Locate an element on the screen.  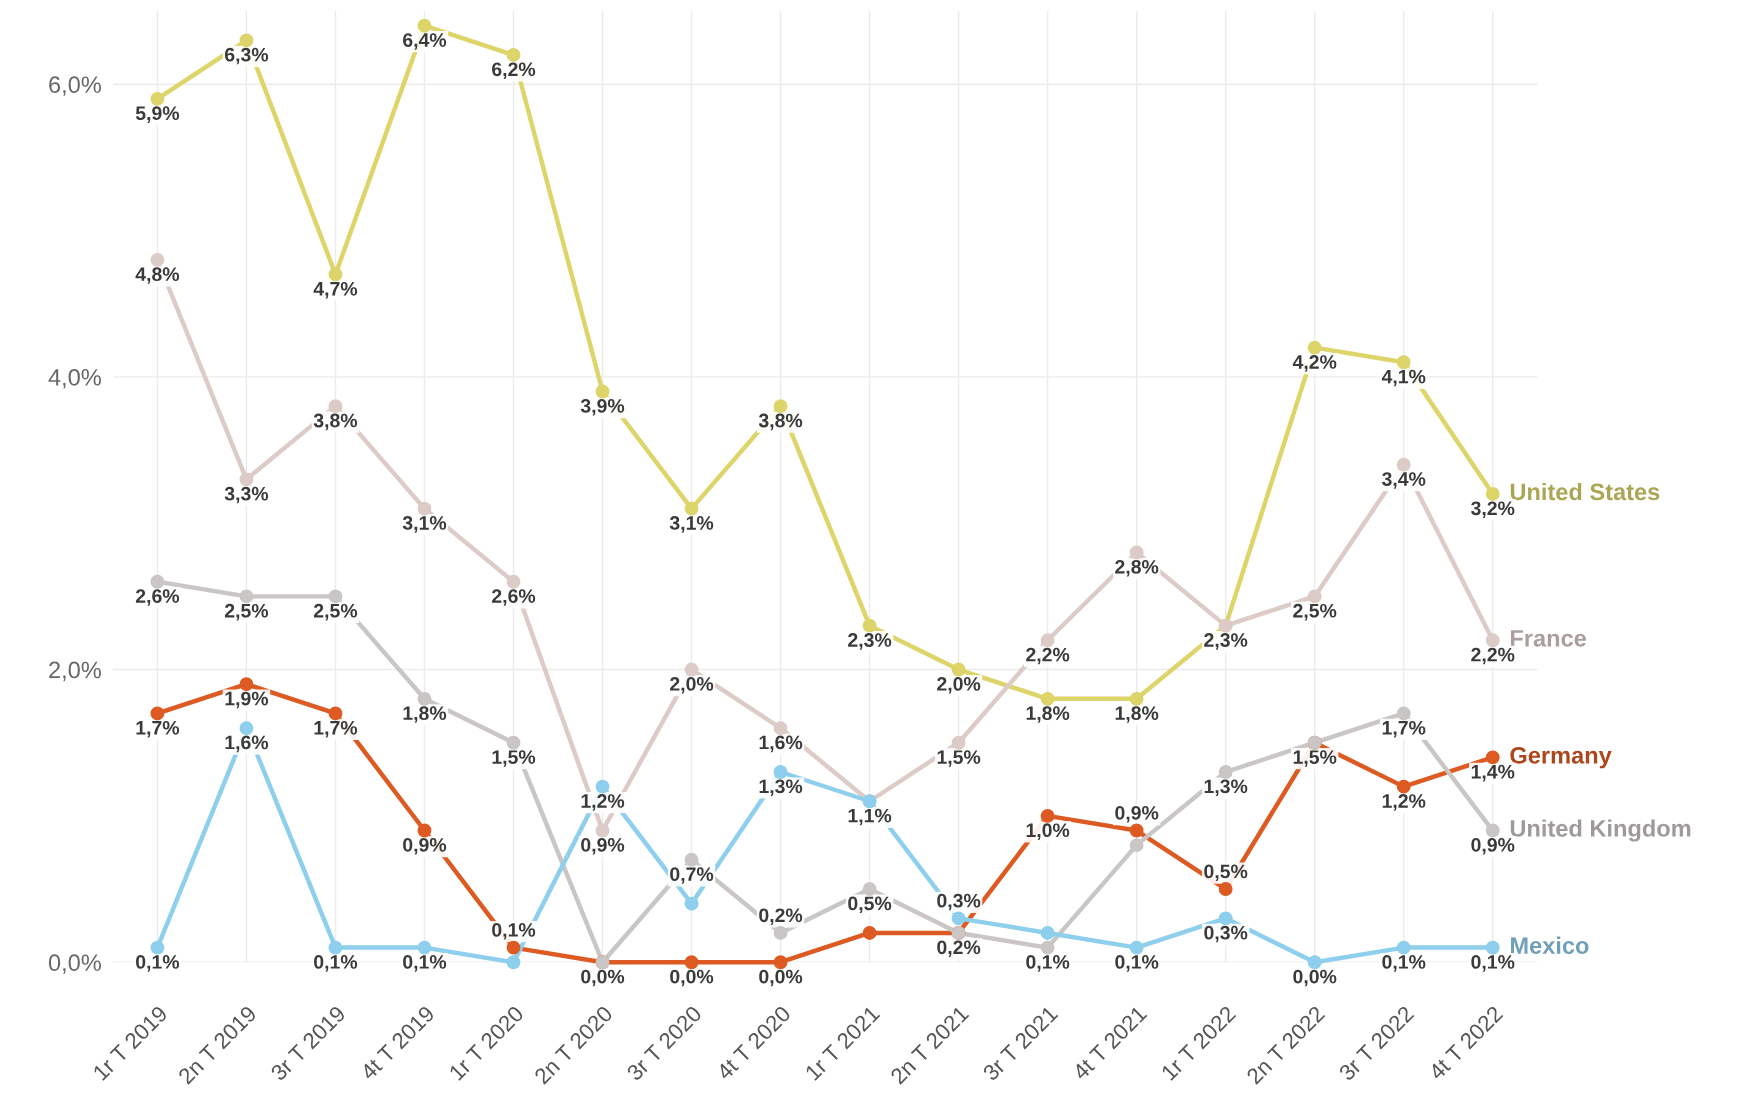
data-label: 6,2% is located at coordinates (514, 71).